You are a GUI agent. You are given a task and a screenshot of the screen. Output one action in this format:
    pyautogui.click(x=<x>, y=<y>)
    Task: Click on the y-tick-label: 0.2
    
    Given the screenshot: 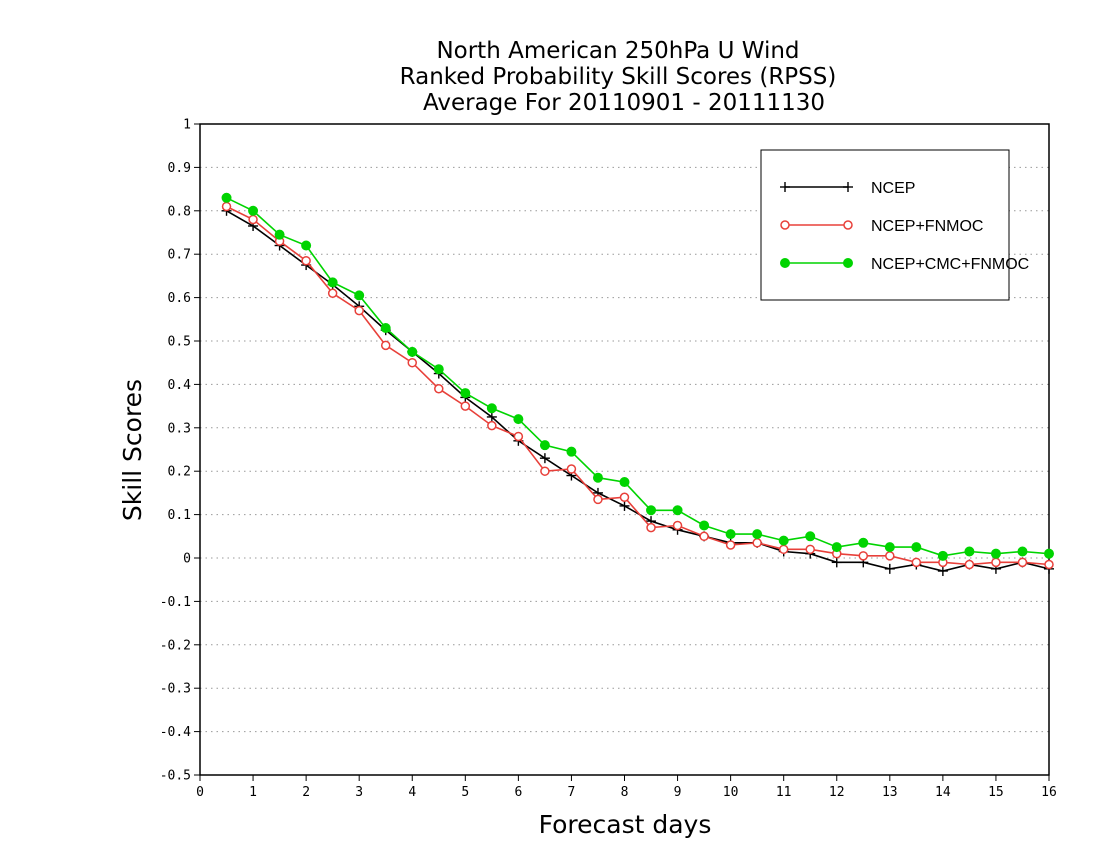 What is the action you would take?
    pyautogui.click(x=179, y=472)
    